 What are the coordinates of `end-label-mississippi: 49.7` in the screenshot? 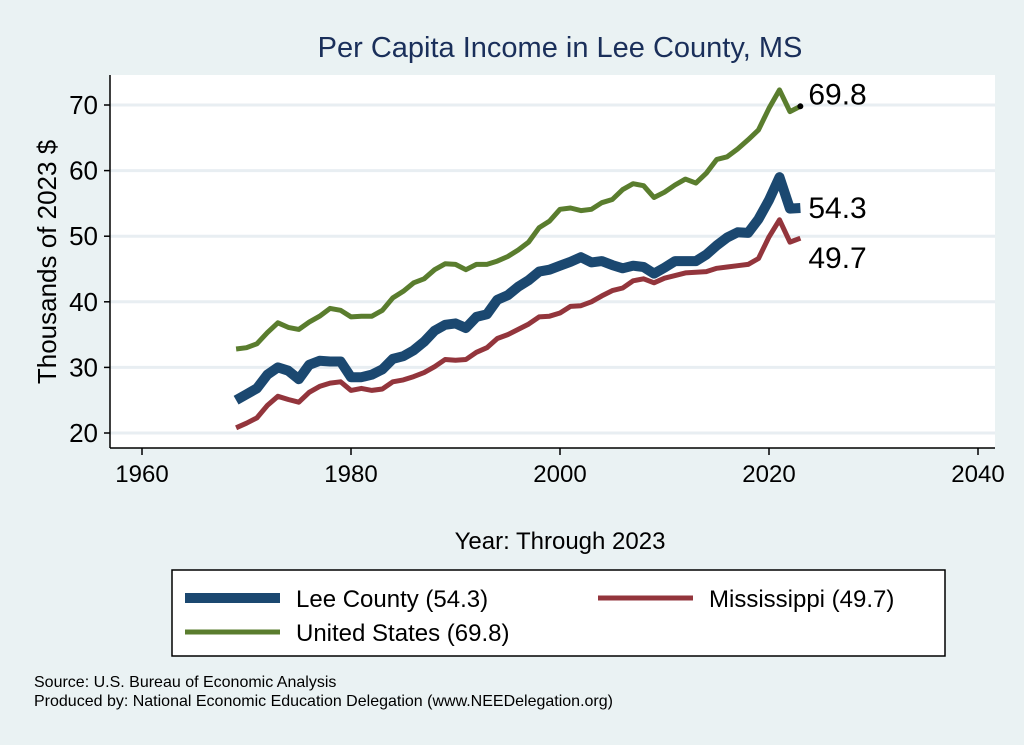 It's located at (837, 258).